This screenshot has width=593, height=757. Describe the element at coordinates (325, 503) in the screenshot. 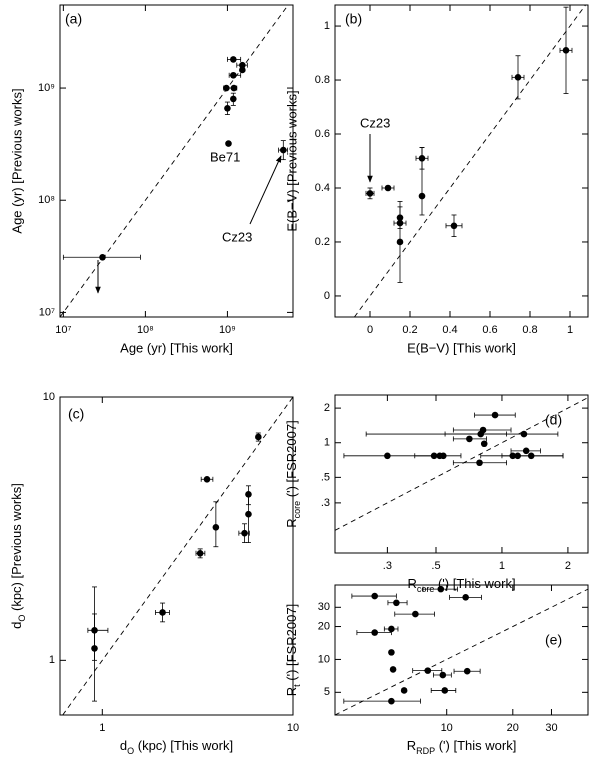

I see `y-tick-label: .3` at that location.